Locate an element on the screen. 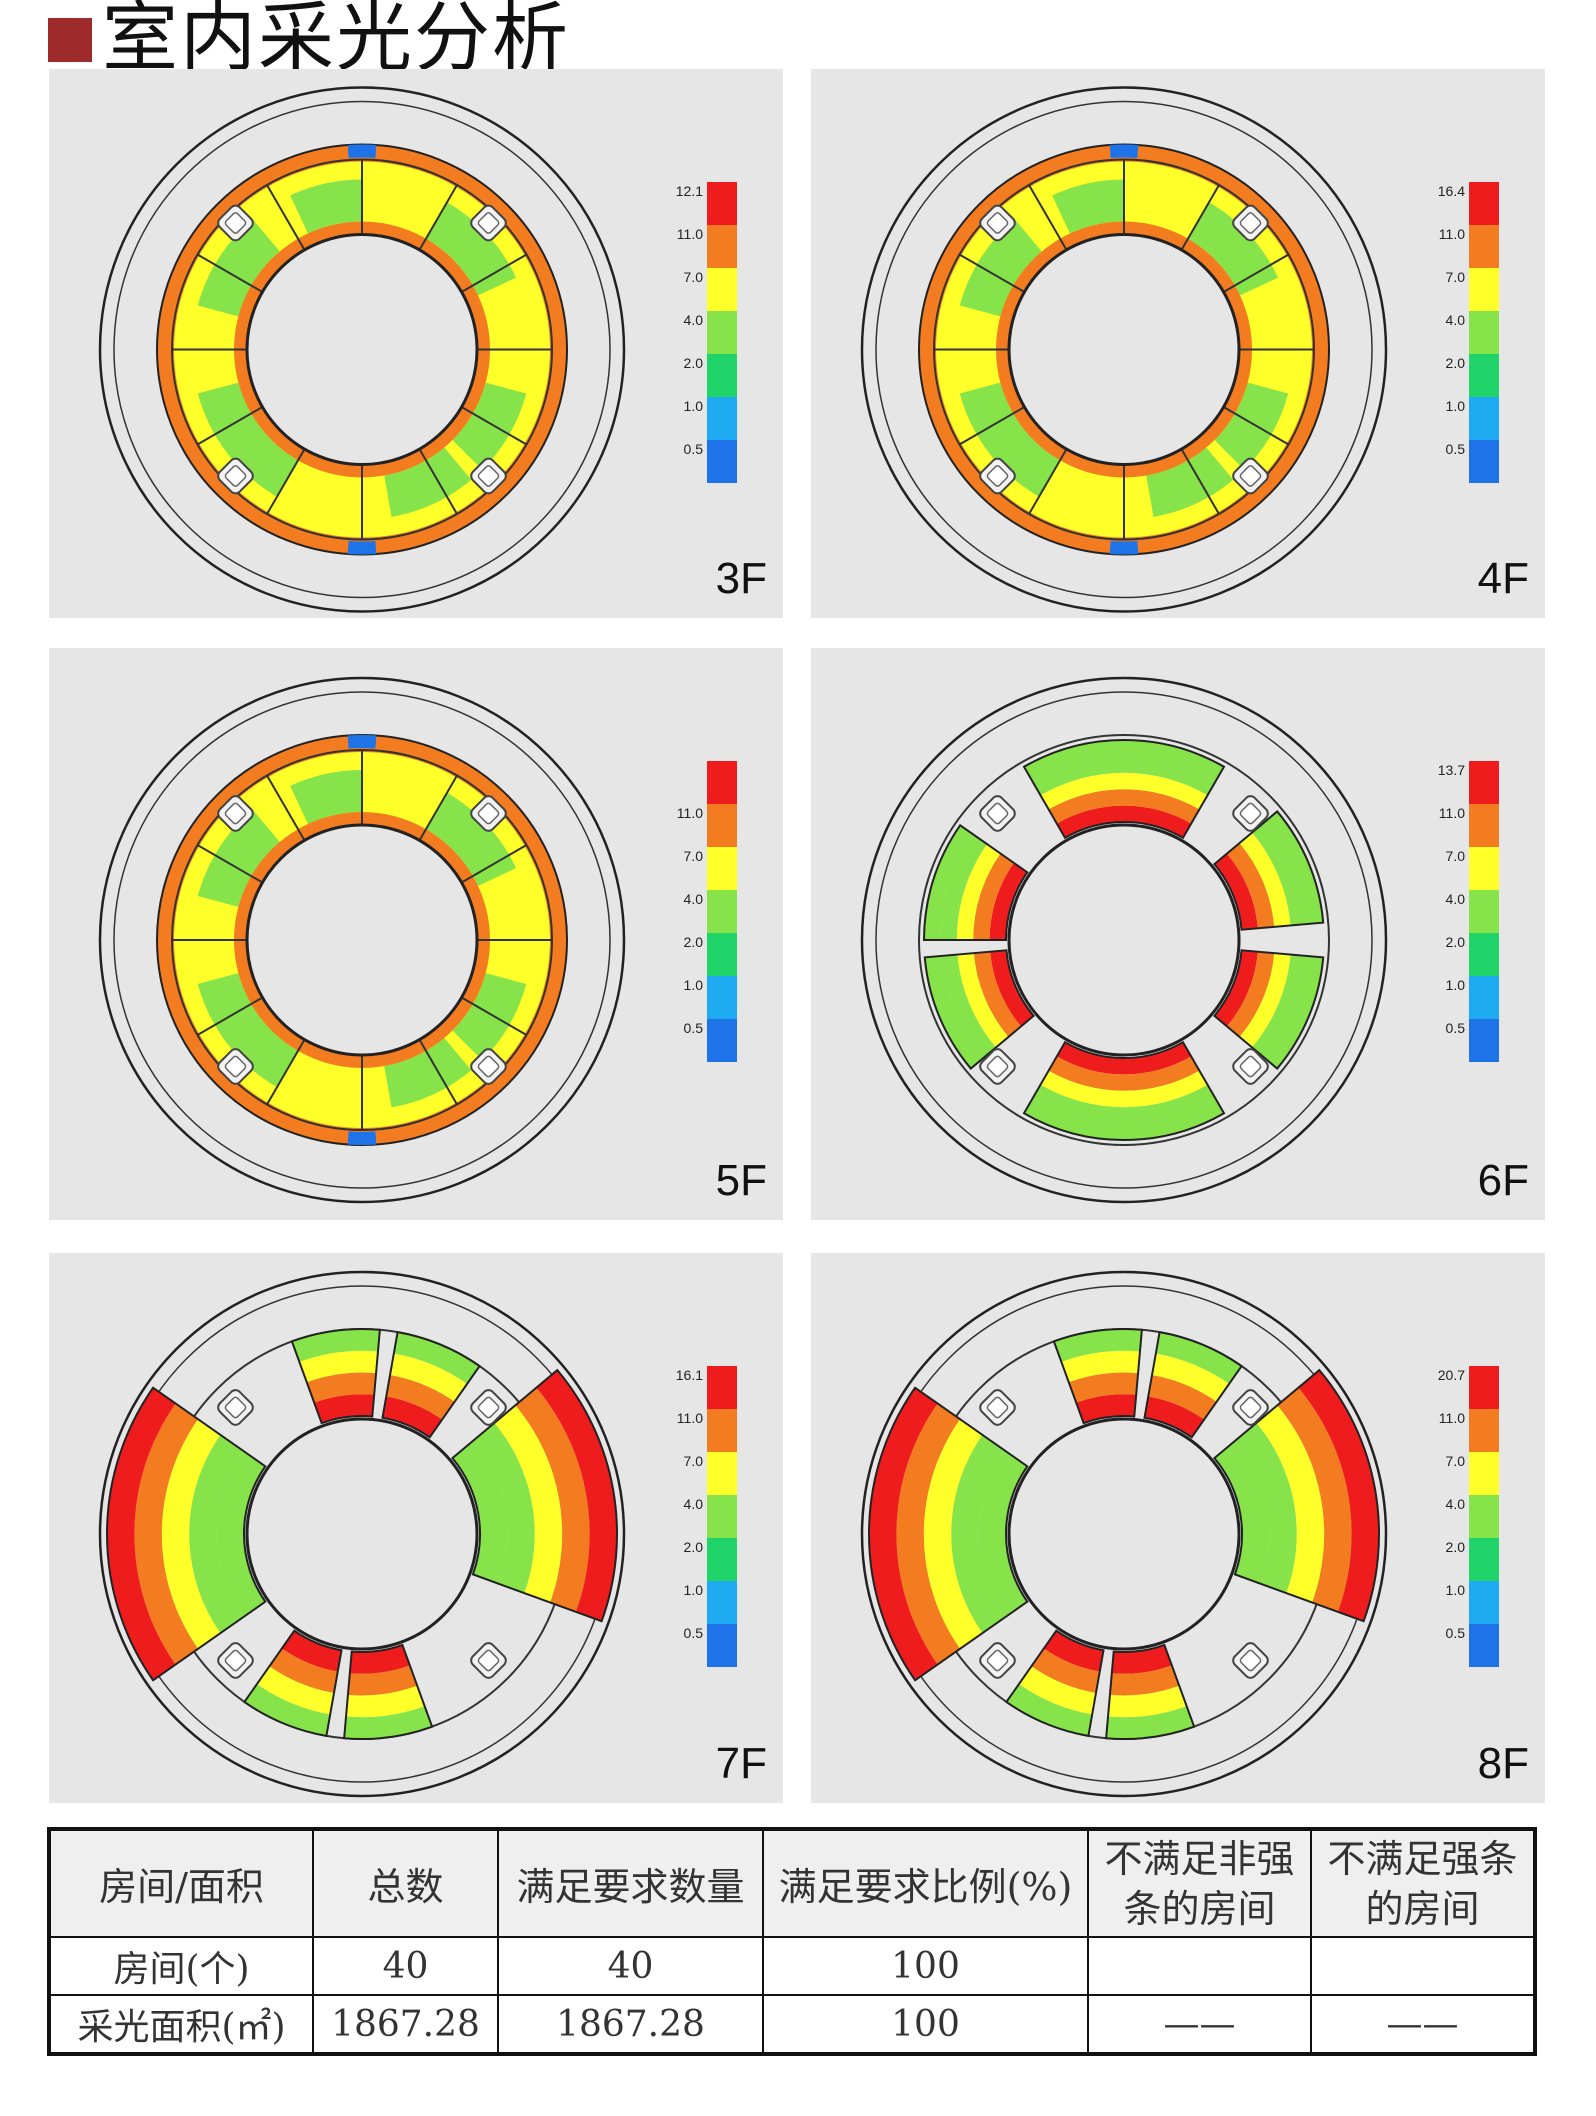 This screenshot has width=1596, height=2116. legend-label: 0.5 is located at coordinates (694, 1028).